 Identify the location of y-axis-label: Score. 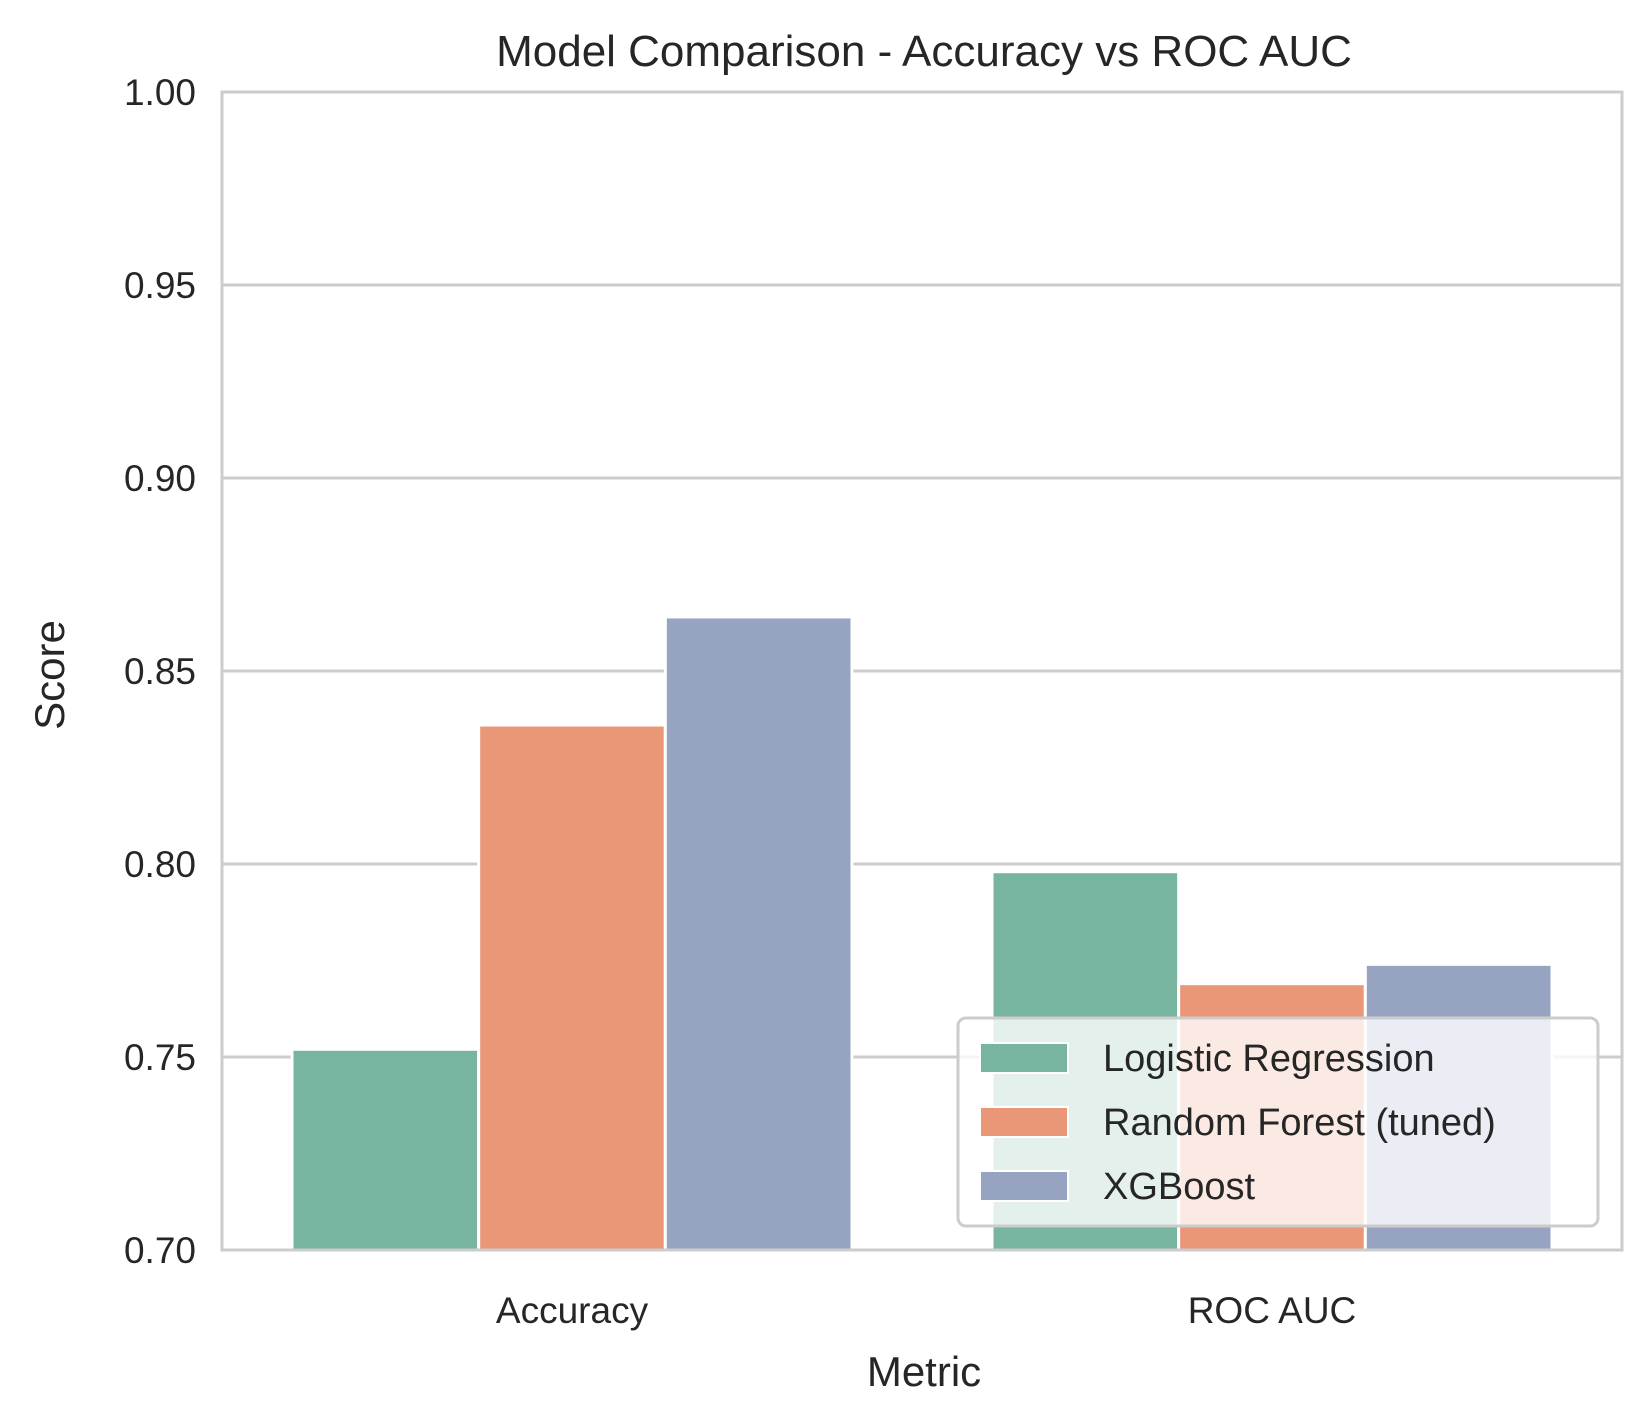
(49, 675).